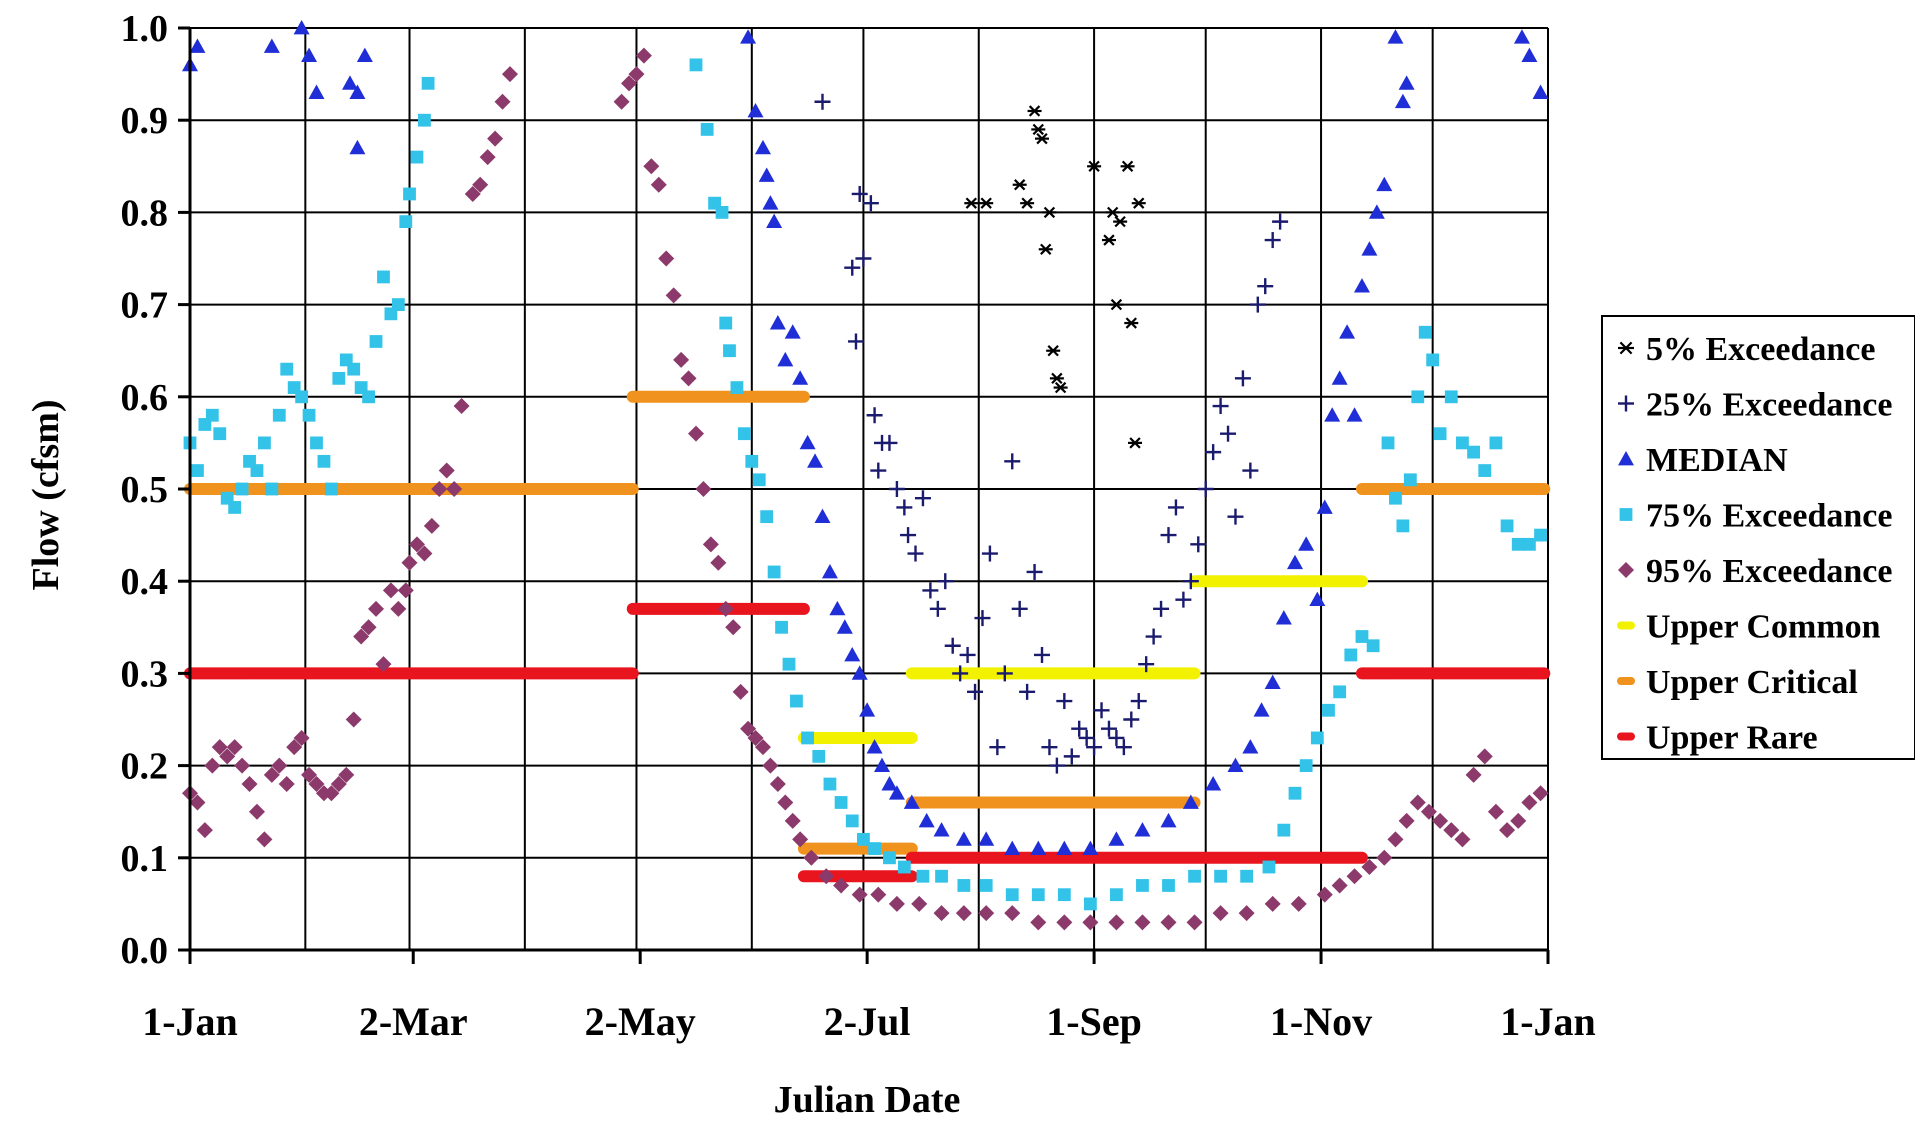 This screenshot has height=1121, width=1915. I want to click on legend-label: 95% Exceedance, so click(1769, 571).